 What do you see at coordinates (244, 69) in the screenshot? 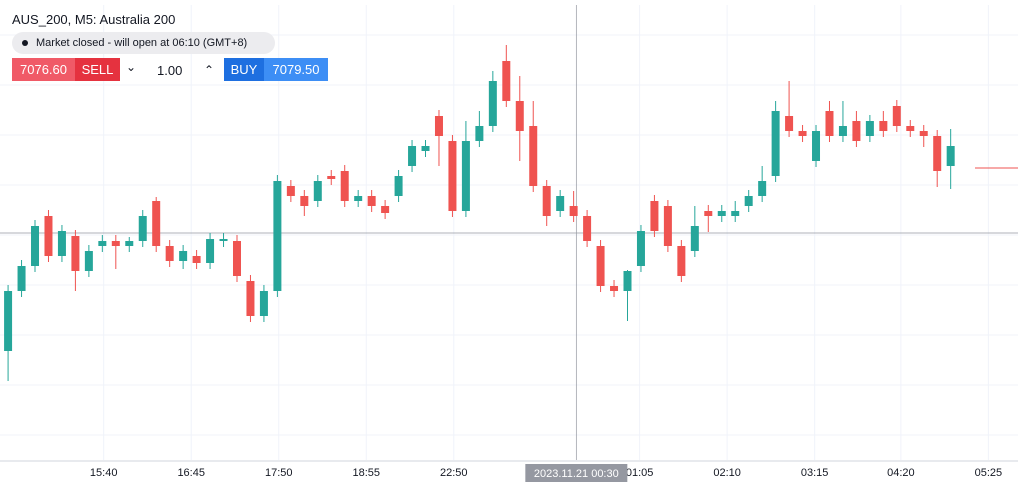
I see `buy-button: BUY` at bounding box center [244, 69].